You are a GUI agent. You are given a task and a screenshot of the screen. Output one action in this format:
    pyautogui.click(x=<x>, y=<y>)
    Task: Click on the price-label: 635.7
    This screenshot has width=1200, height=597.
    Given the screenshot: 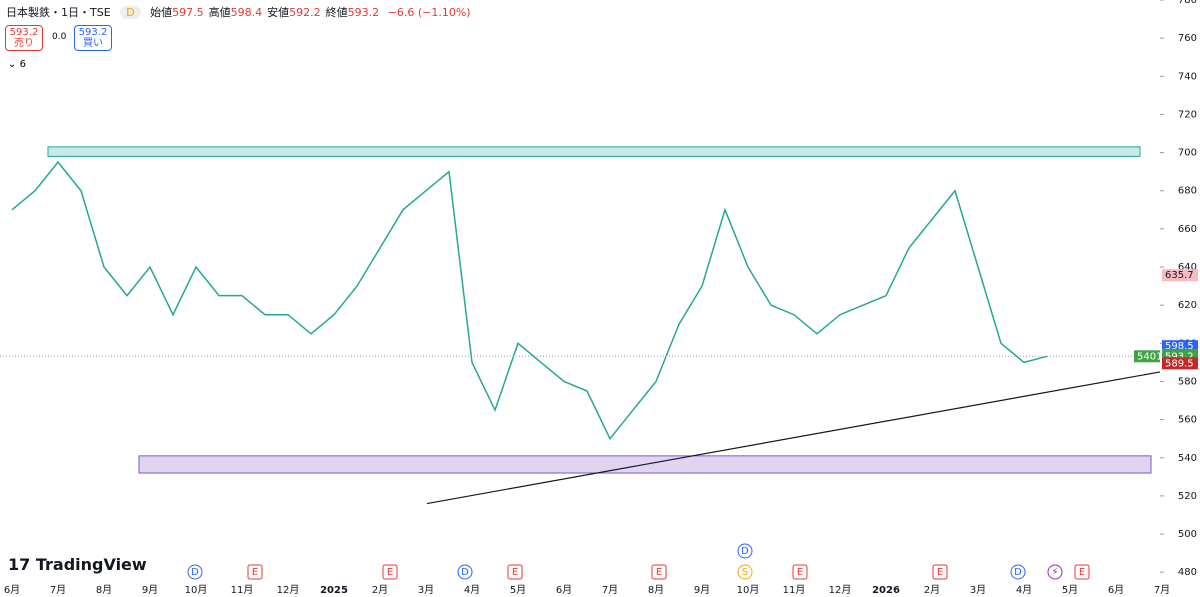 What is the action you would take?
    pyautogui.click(x=1179, y=275)
    